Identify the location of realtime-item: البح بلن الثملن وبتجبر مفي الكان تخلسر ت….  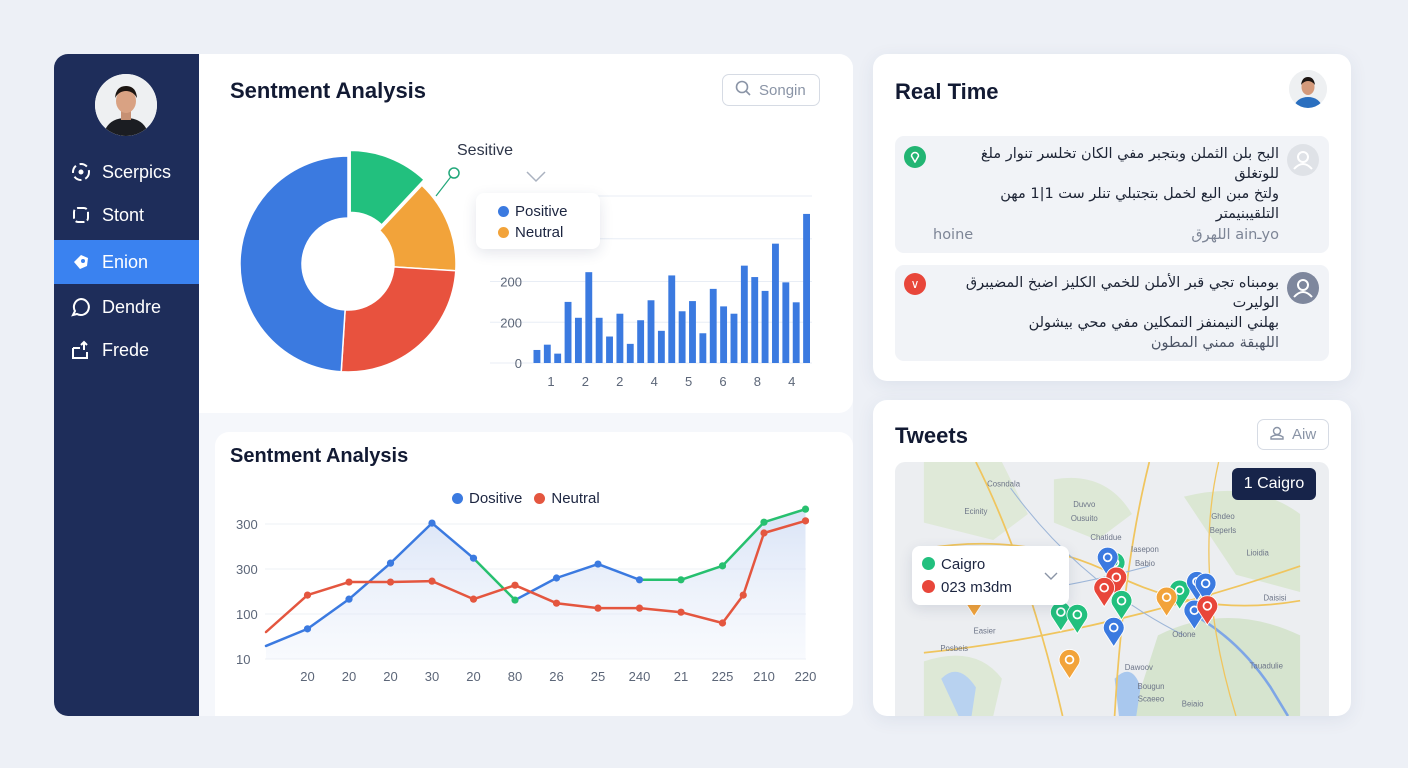
(1112, 194).